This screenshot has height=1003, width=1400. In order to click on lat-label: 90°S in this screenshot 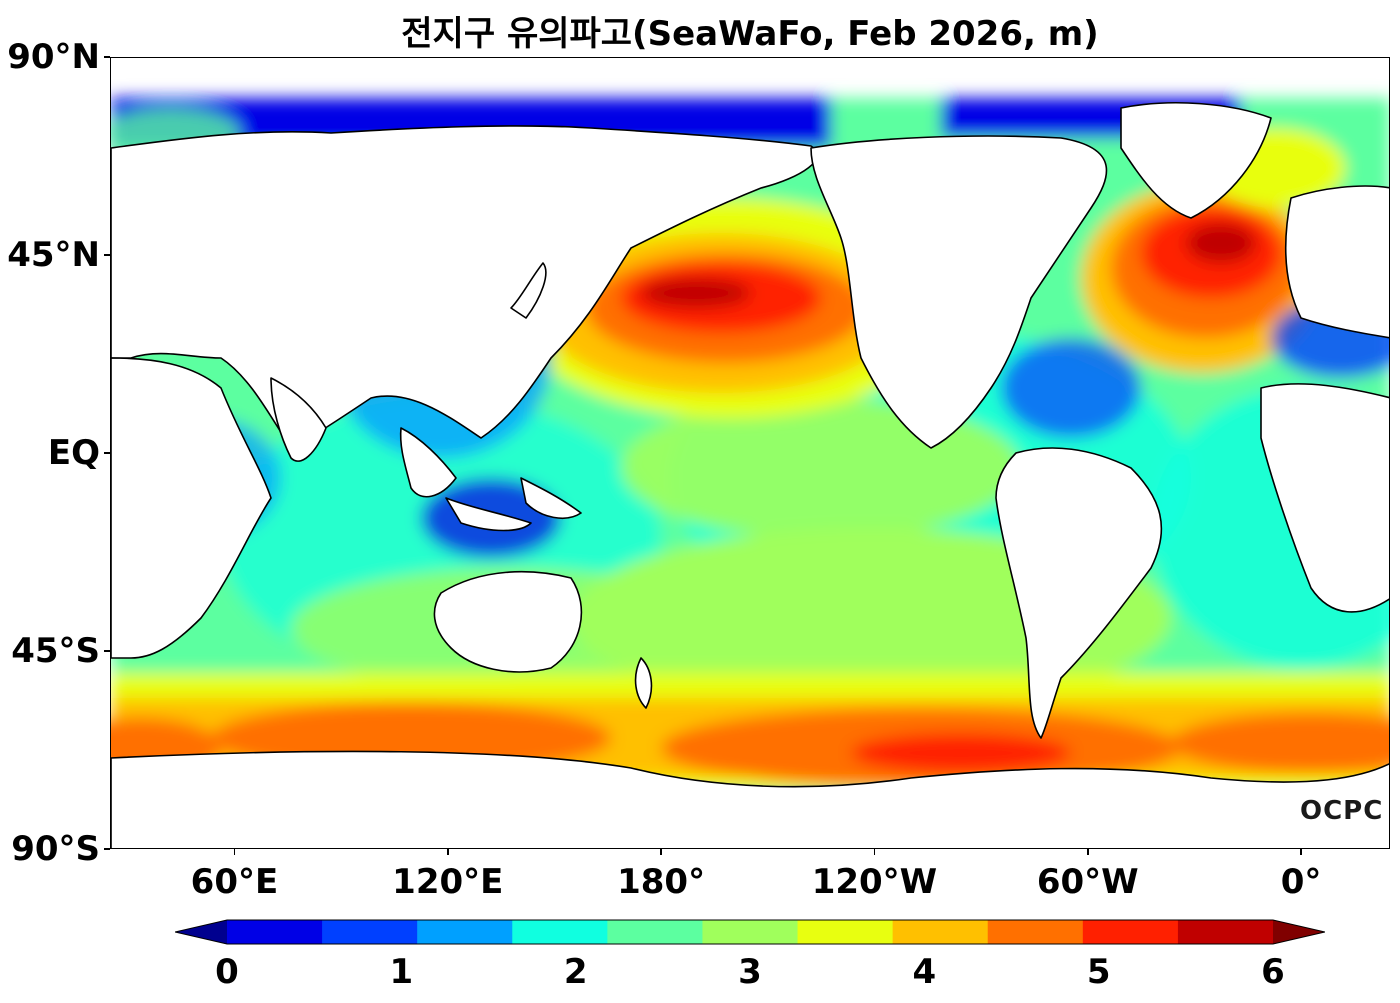, I will do `click(55, 849)`.